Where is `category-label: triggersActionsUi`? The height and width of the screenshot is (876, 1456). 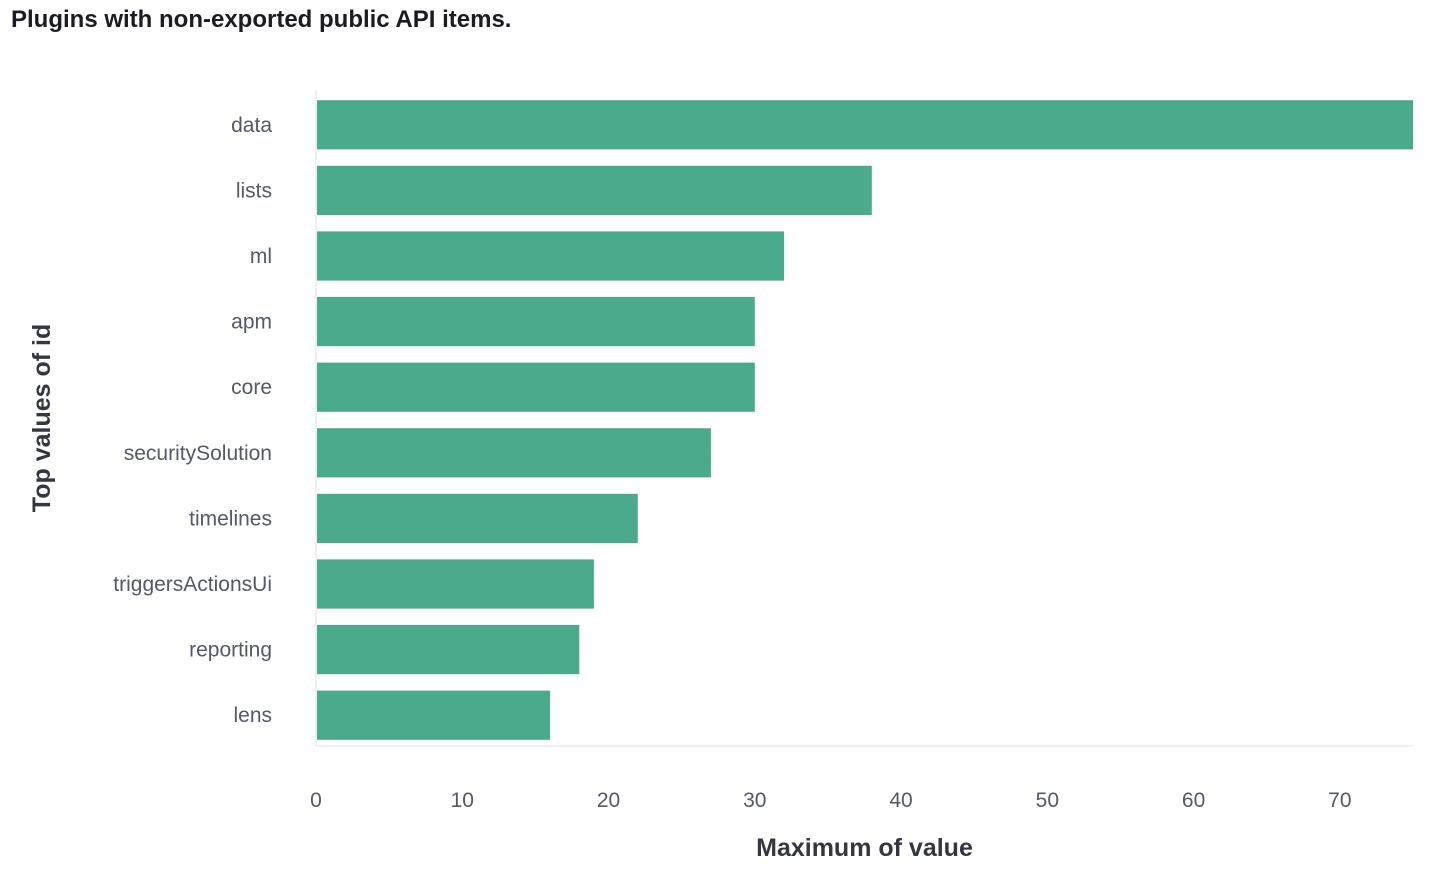
category-label: triggersActionsUi is located at coordinates (192, 584).